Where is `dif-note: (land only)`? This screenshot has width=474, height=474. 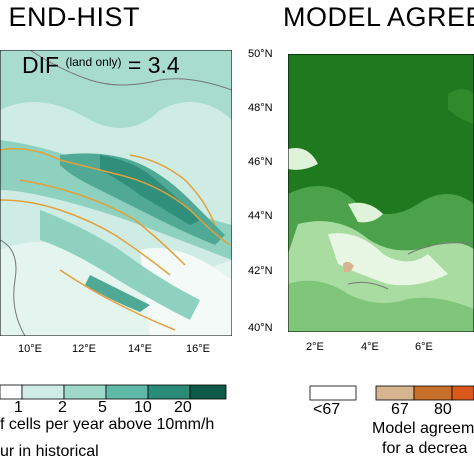
dif-note: (land only) is located at coordinates (93, 62).